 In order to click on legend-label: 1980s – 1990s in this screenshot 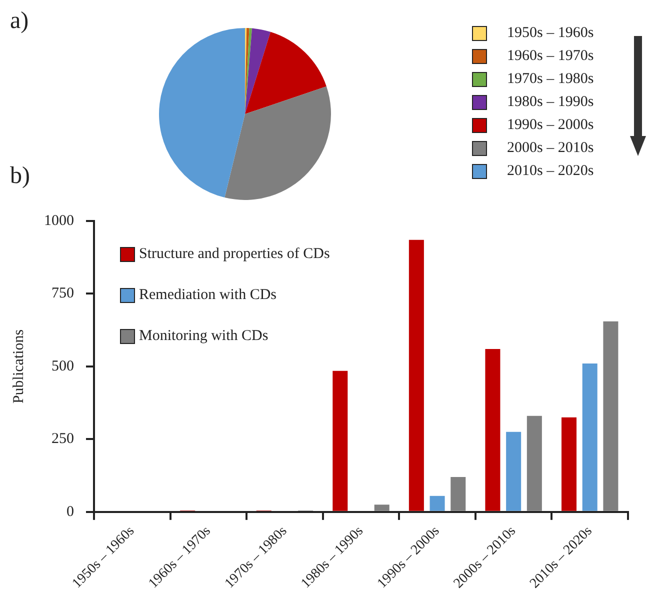, I will do `click(550, 102)`.